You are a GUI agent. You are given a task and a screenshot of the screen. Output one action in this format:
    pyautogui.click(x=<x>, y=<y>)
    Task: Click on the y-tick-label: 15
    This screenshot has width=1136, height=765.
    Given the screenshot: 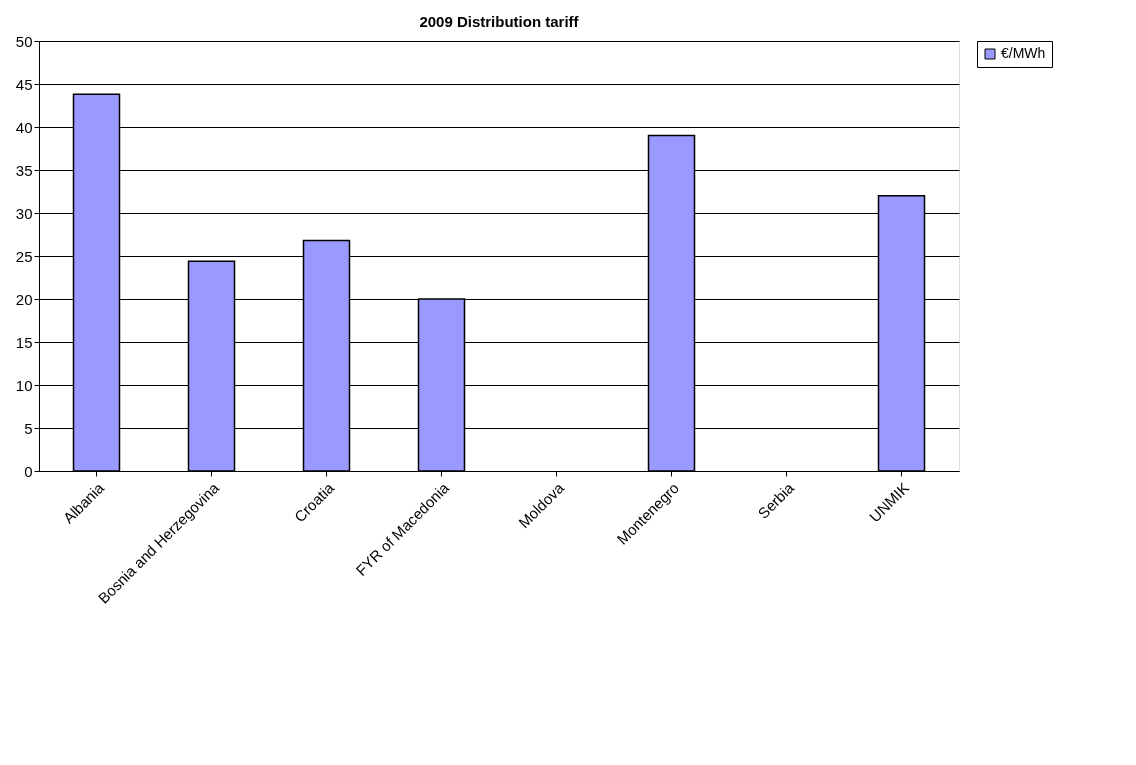 What is the action you would take?
    pyautogui.click(x=24, y=342)
    